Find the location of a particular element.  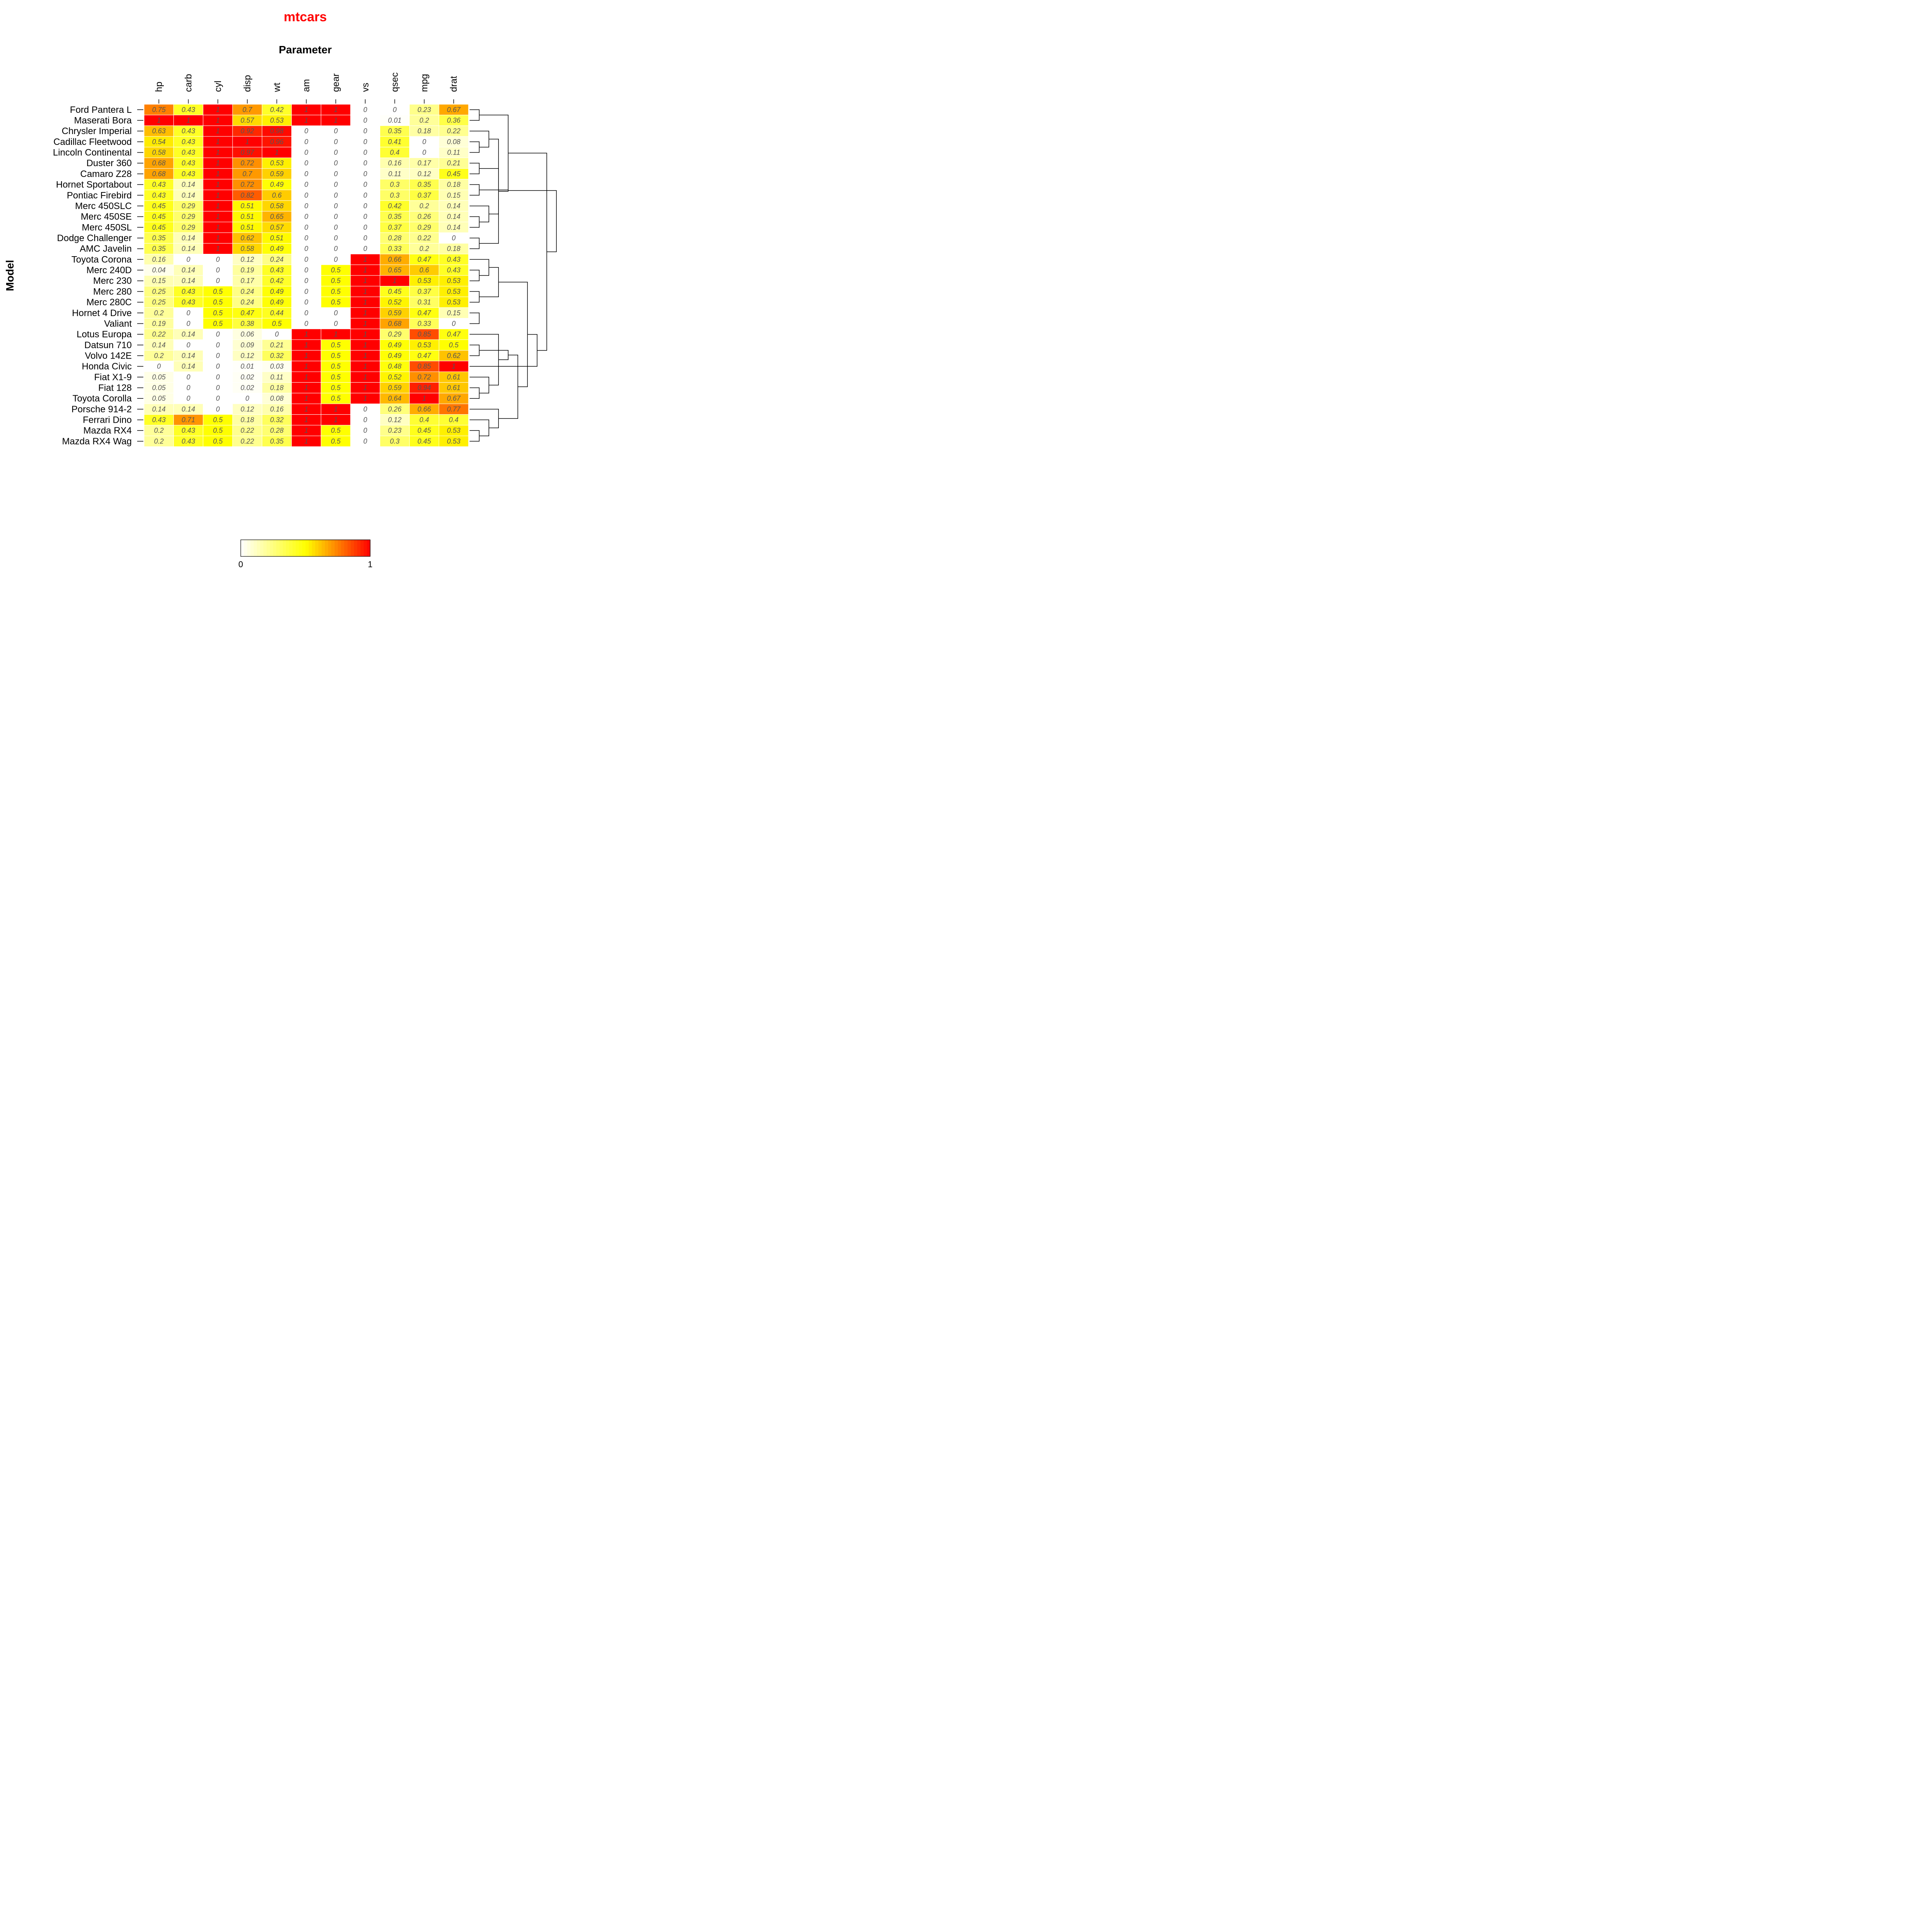

cell-value-label: 0.61 is located at coordinates (454, 388).